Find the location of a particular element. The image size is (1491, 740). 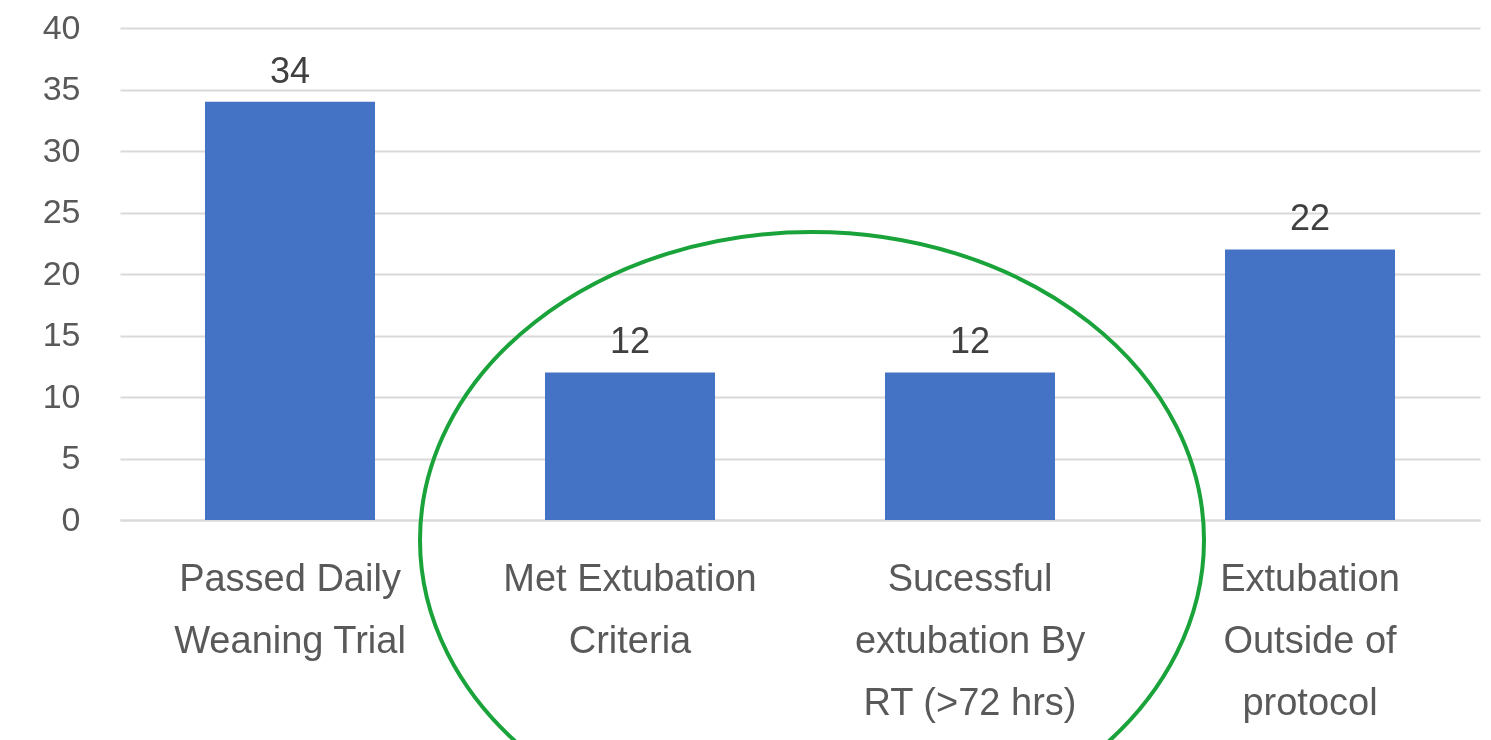

y-tick-label: 0 is located at coordinates (71, 518).